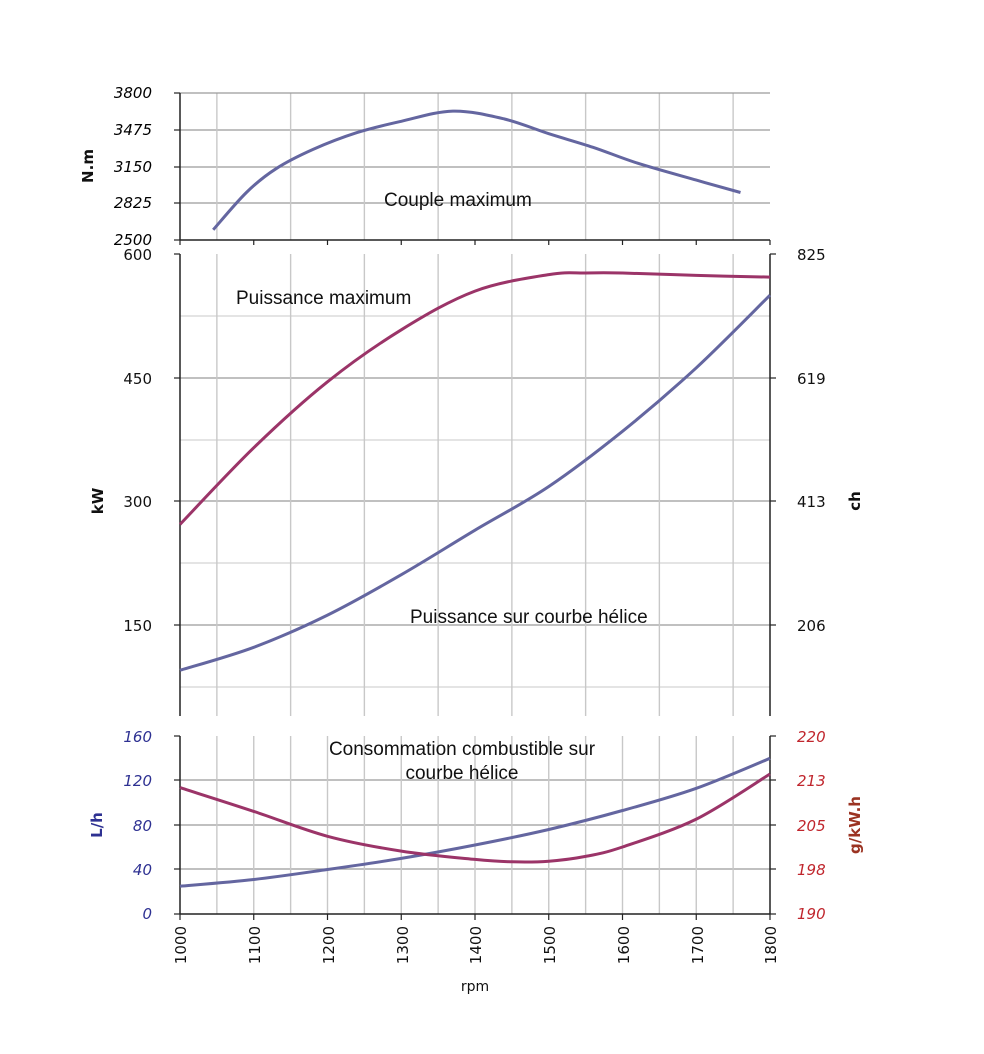 The width and height of the screenshot is (984, 1054). I want to click on torque-ytick-label: 3800, so click(133, 93).